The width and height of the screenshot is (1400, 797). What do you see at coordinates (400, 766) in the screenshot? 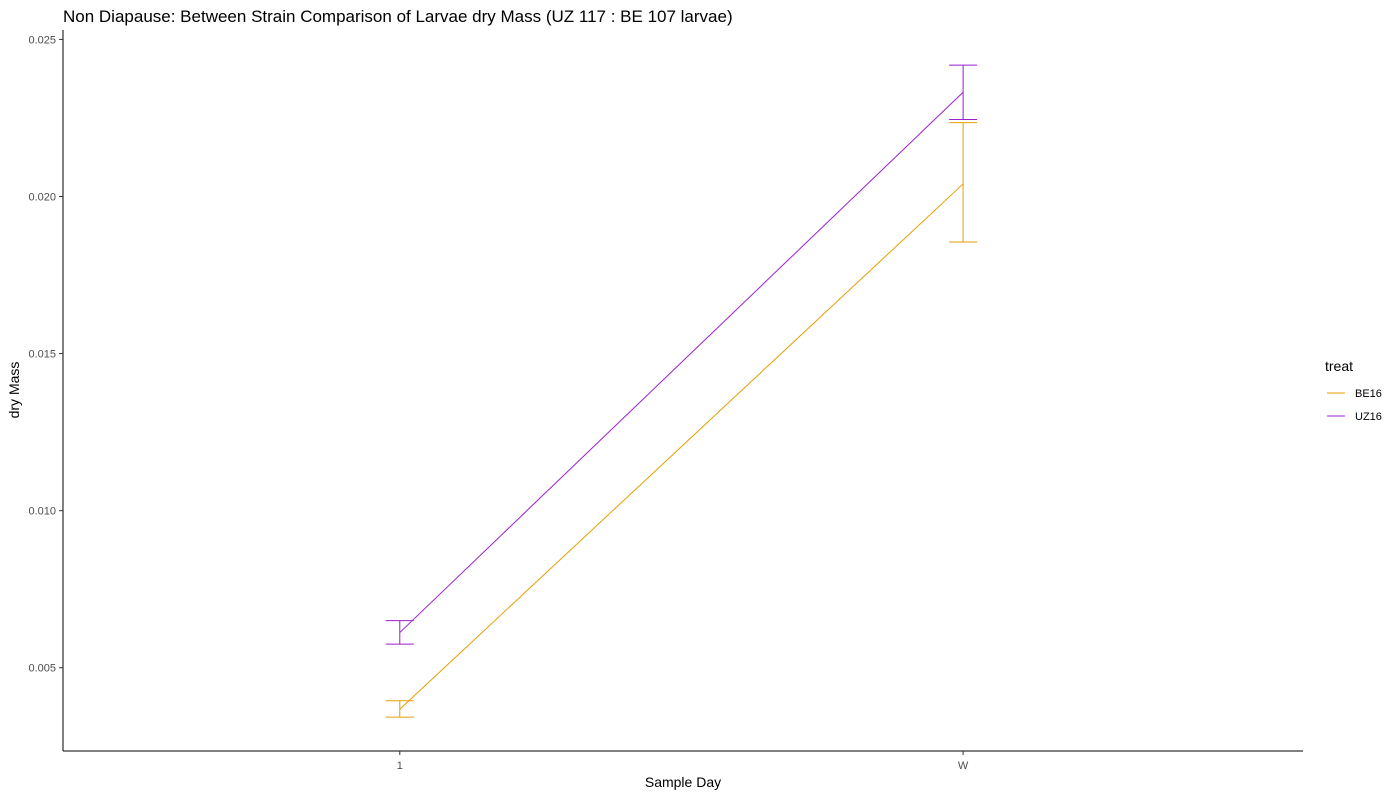
I see `x-tick-label: 1` at bounding box center [400, 766].